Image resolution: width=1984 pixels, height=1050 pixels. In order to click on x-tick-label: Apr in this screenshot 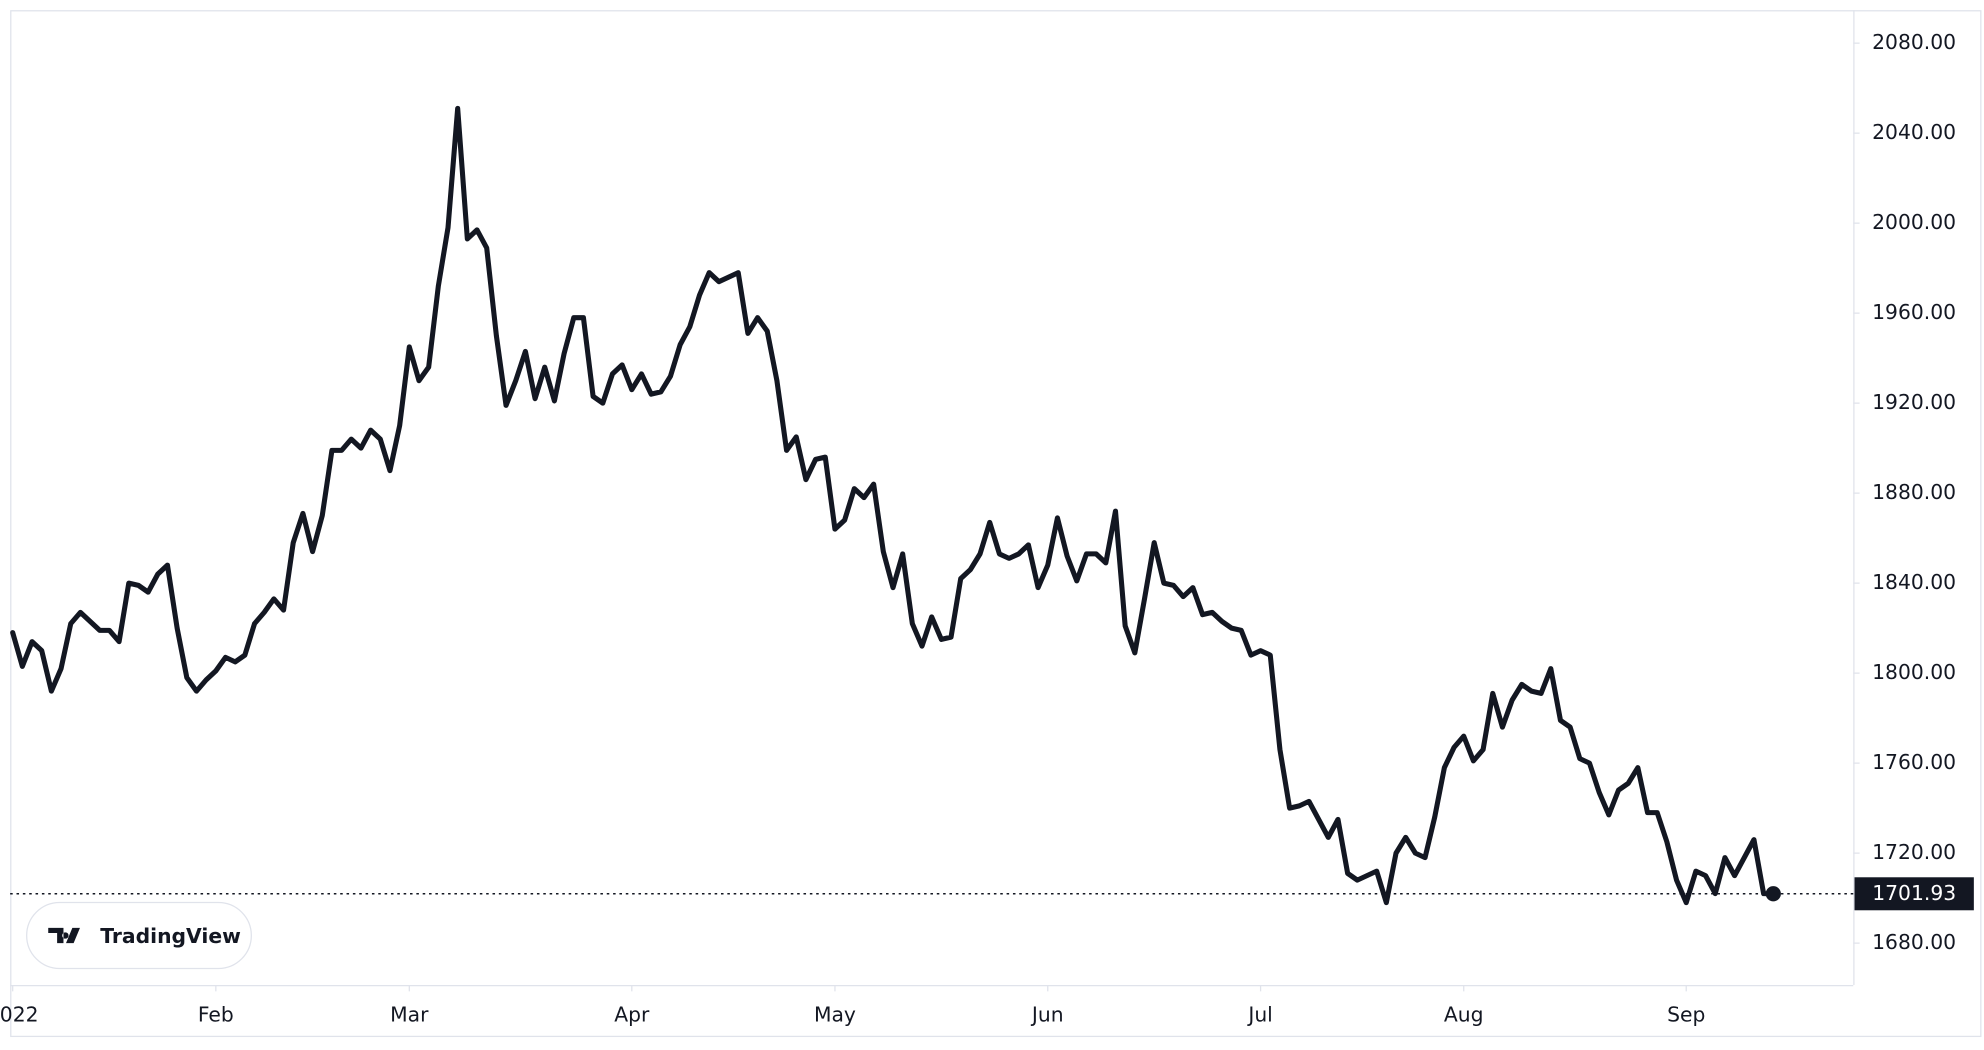, I will do `click(632, 1014)`.